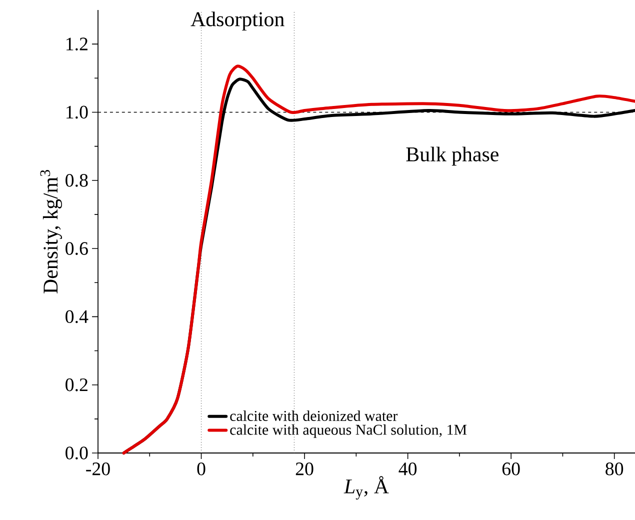 This screenshot has height=520, width=635. What do you see at coordinates (201, 469) in the screenshot?
I see `x-tick-label: 0` at bounding box center [201, 469].